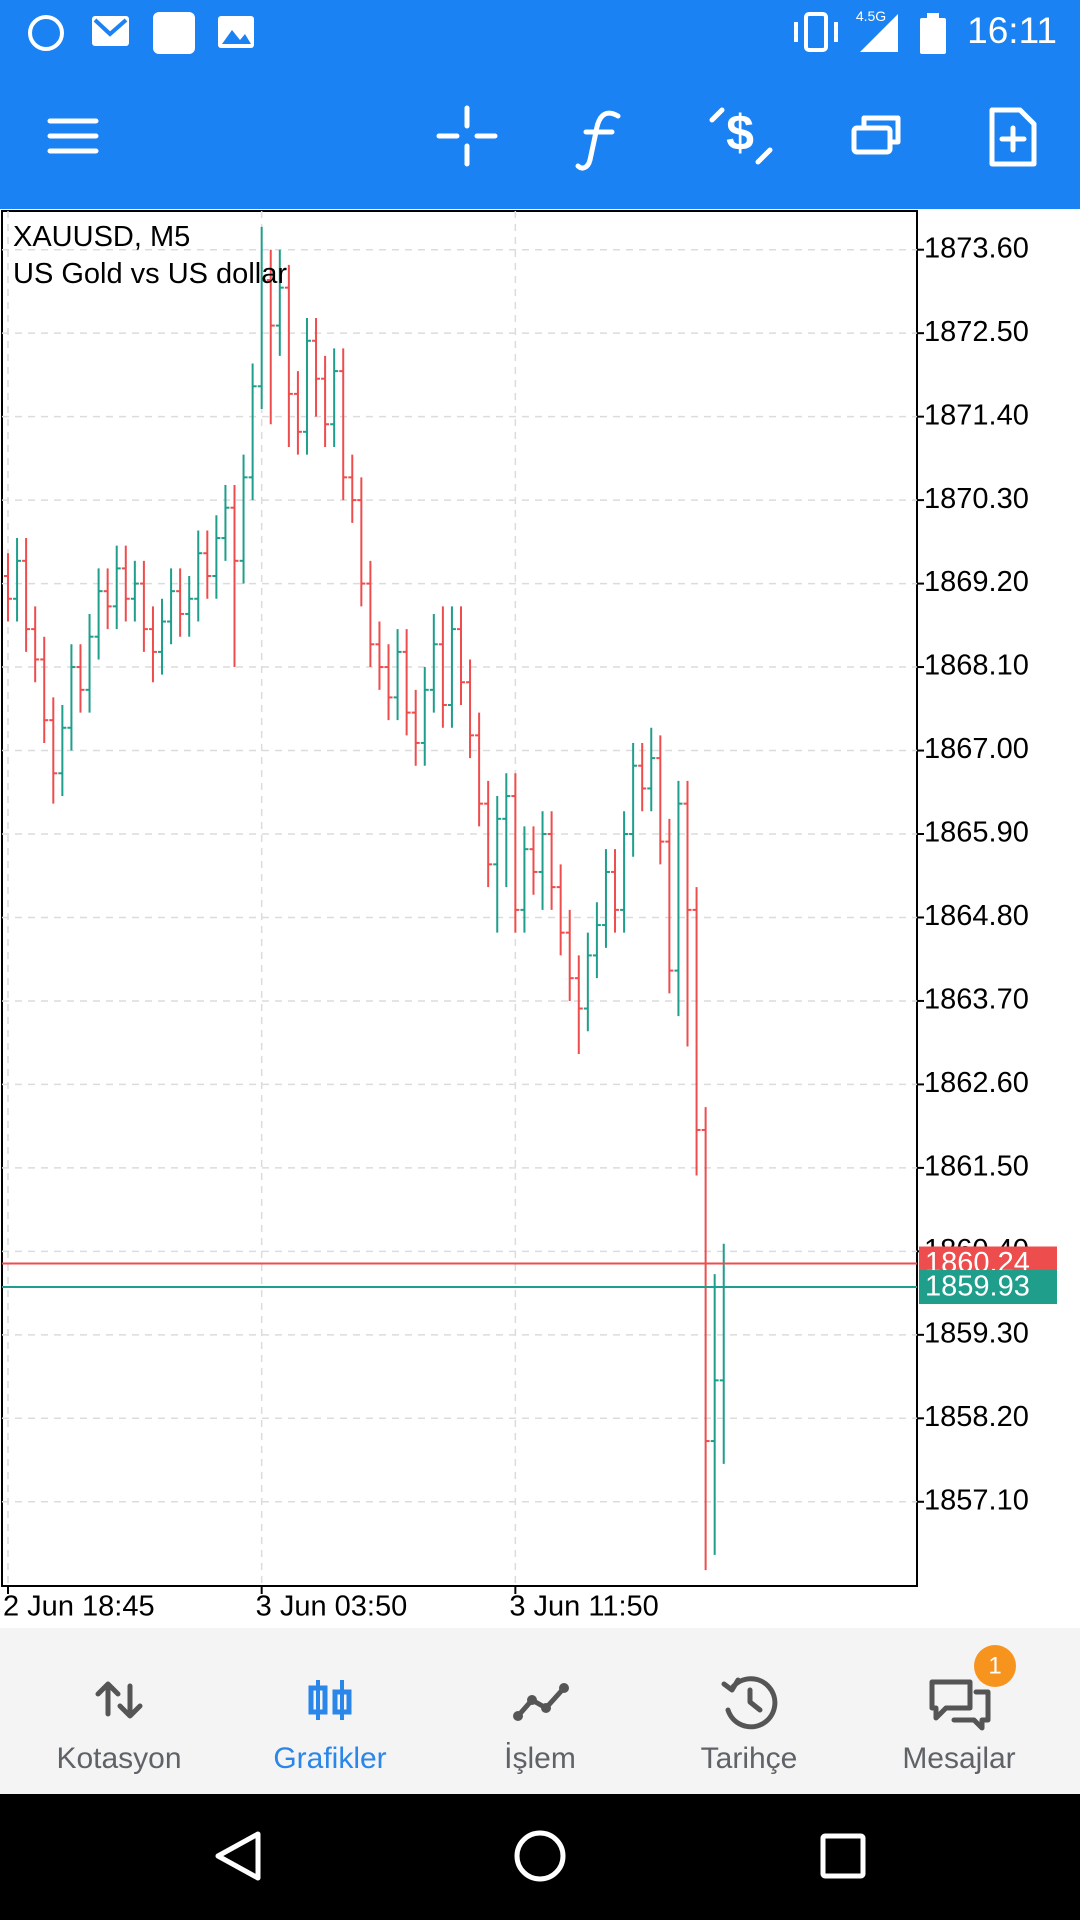  I want to click on y-tick-label: 1868.10, so click(976, 666).